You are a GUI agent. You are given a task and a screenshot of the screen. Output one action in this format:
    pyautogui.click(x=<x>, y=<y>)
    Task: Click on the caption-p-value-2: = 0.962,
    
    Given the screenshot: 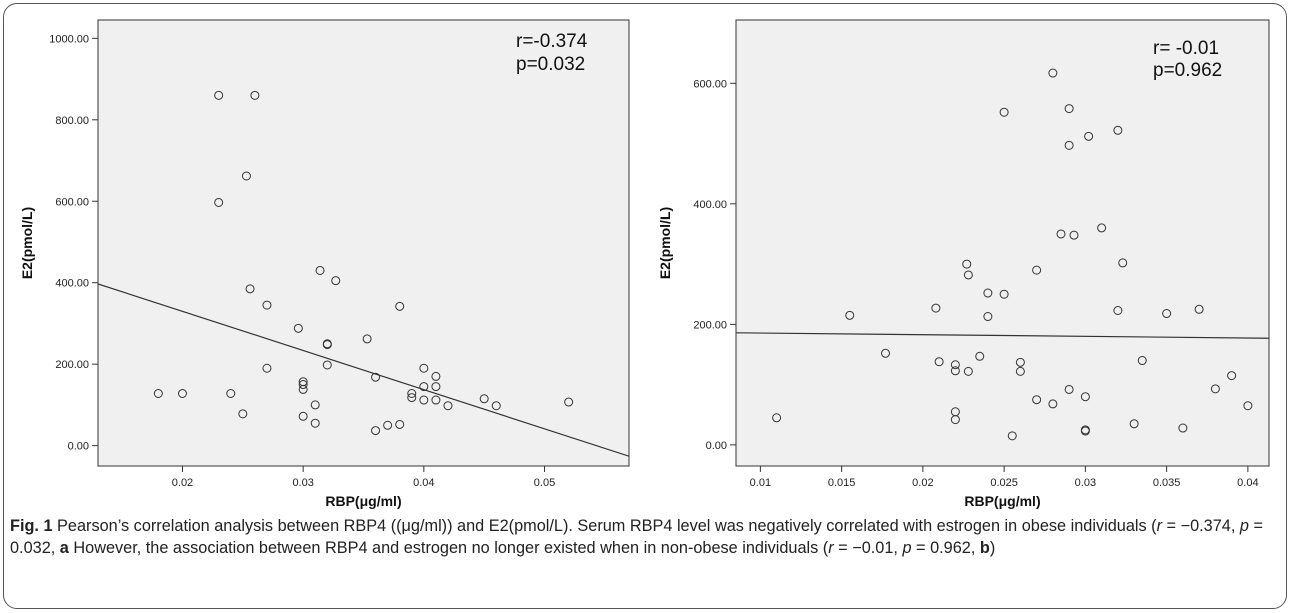 What is the action you would take?
    pyautogui.click(x=945, y=547)
    